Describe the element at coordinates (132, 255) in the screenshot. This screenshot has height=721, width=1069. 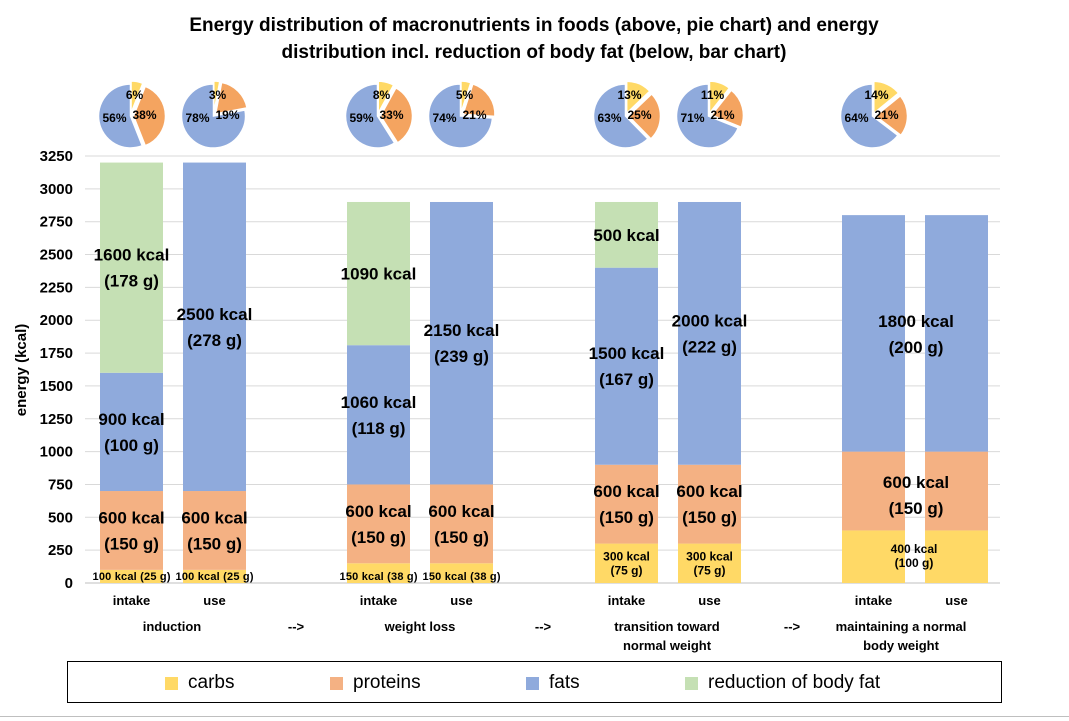
I see `bar-label-reduction: 1600 kcal` at that location.